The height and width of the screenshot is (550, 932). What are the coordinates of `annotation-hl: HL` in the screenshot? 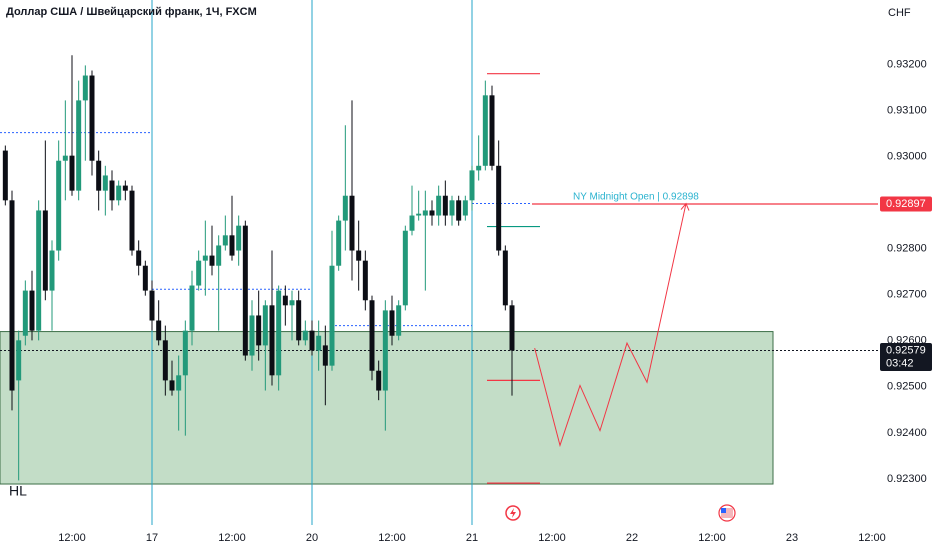 It's located at (18, 491).